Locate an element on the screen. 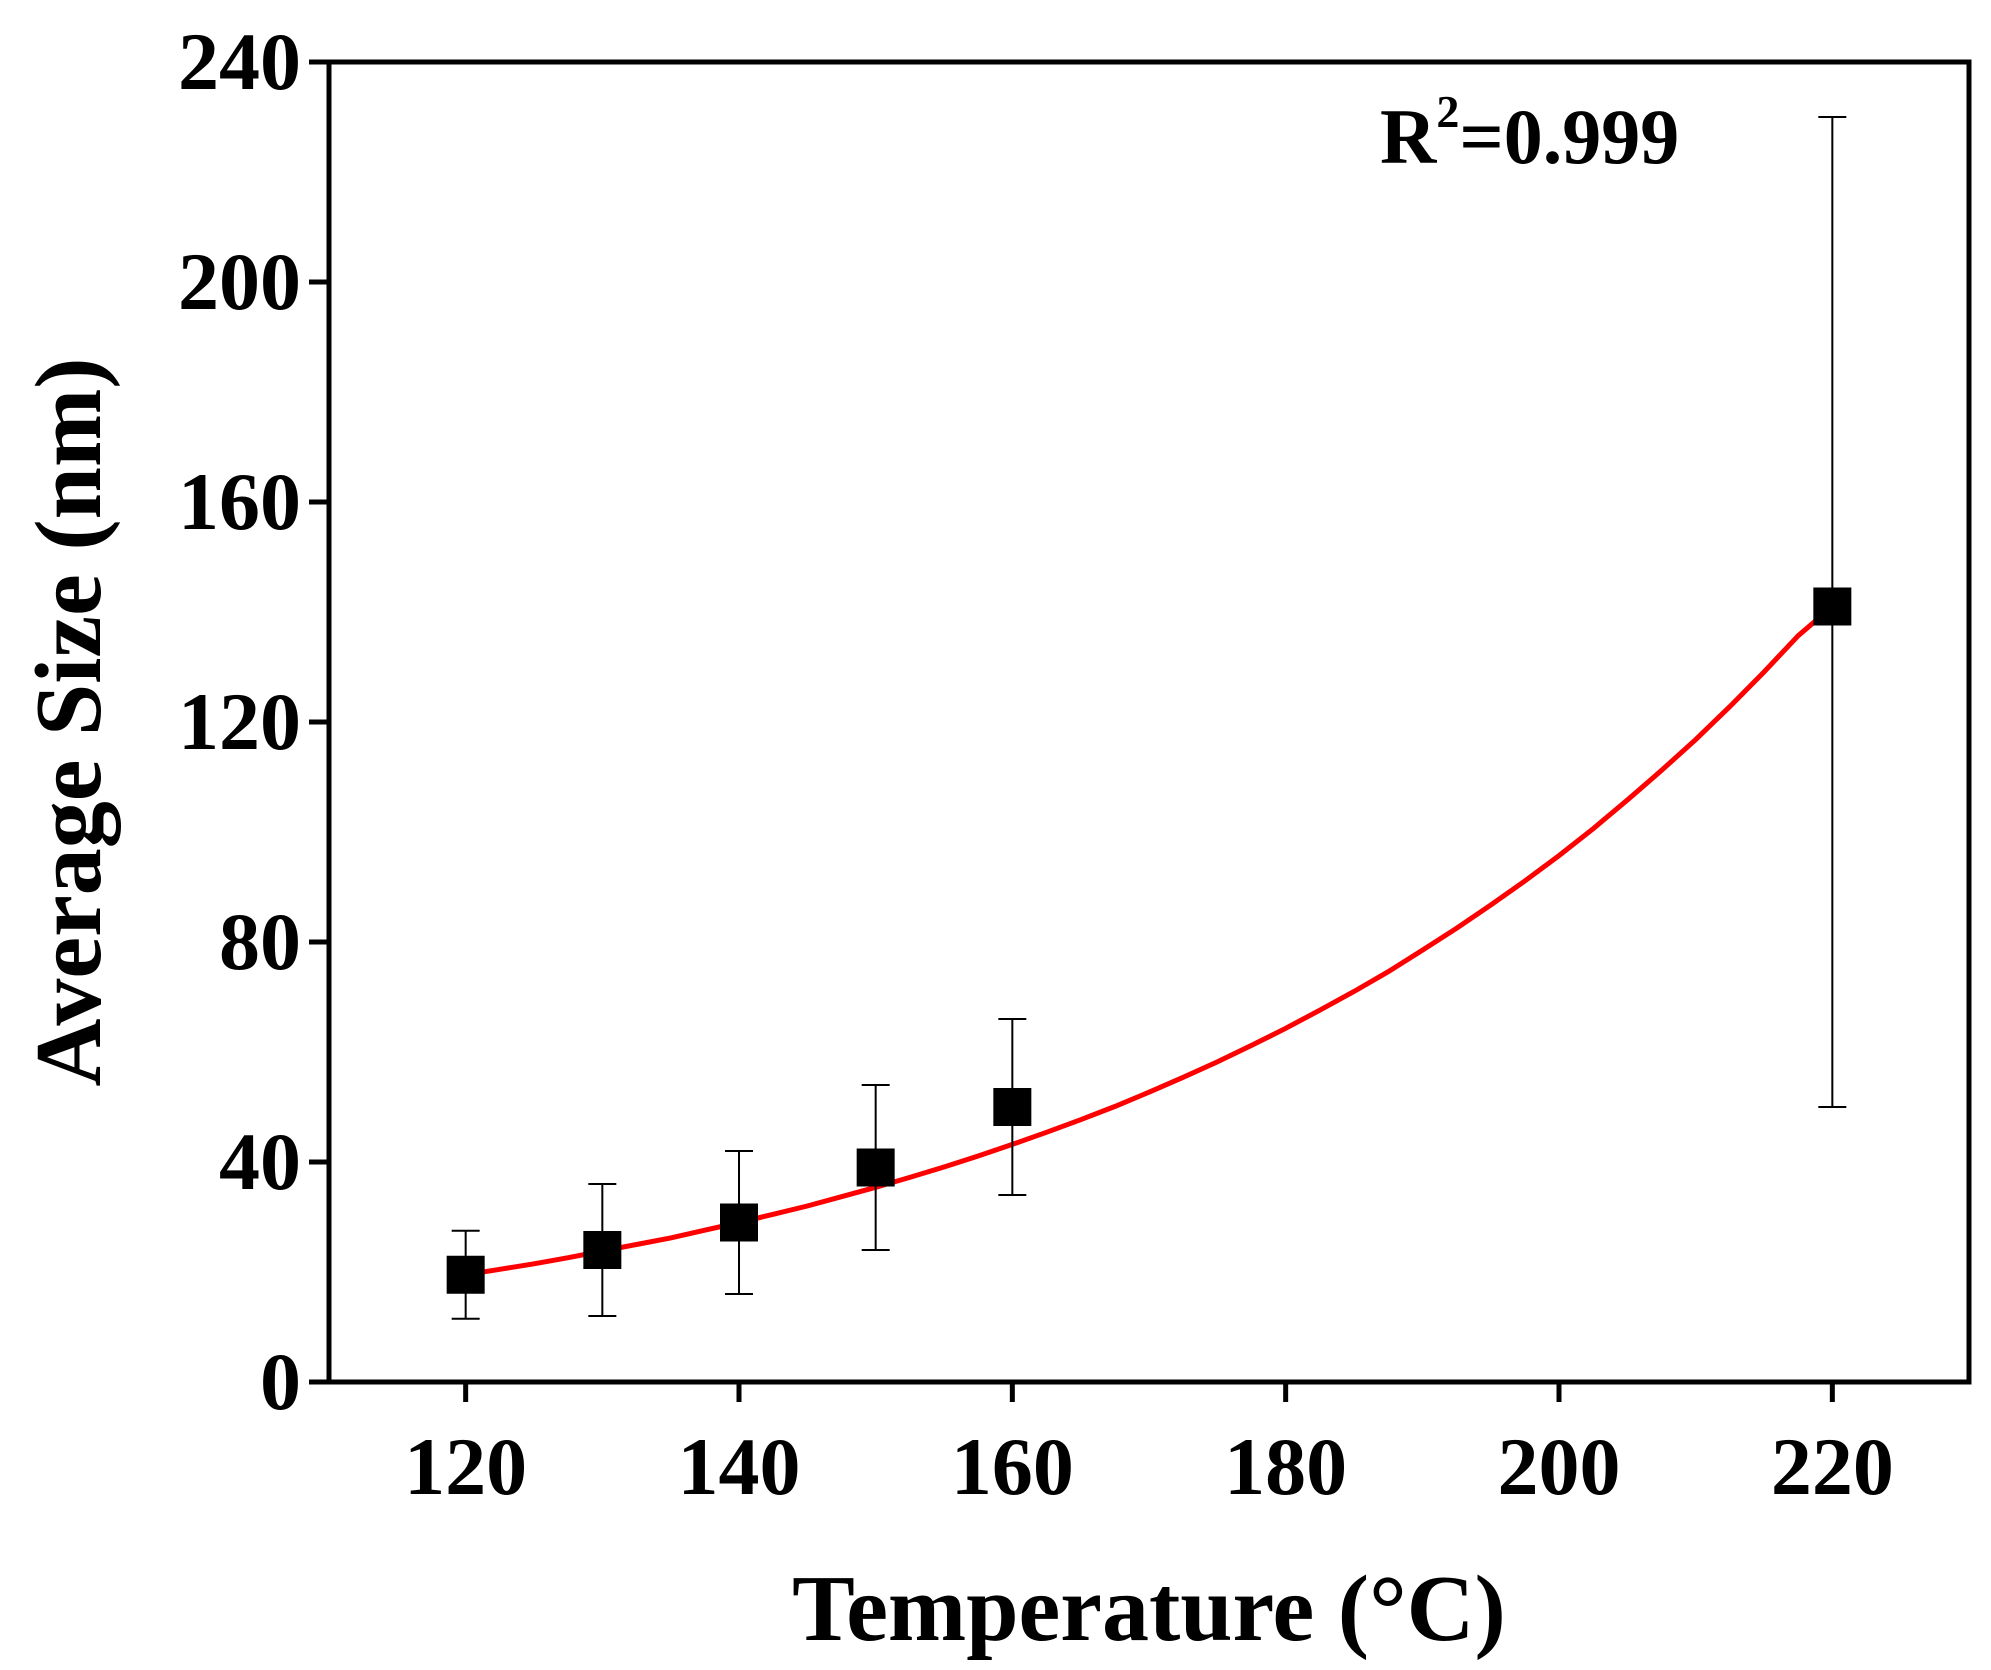 This screenshot has height=1670, width=1991. r-squared-superscript: 2 is located at coordinates (1447, 111).